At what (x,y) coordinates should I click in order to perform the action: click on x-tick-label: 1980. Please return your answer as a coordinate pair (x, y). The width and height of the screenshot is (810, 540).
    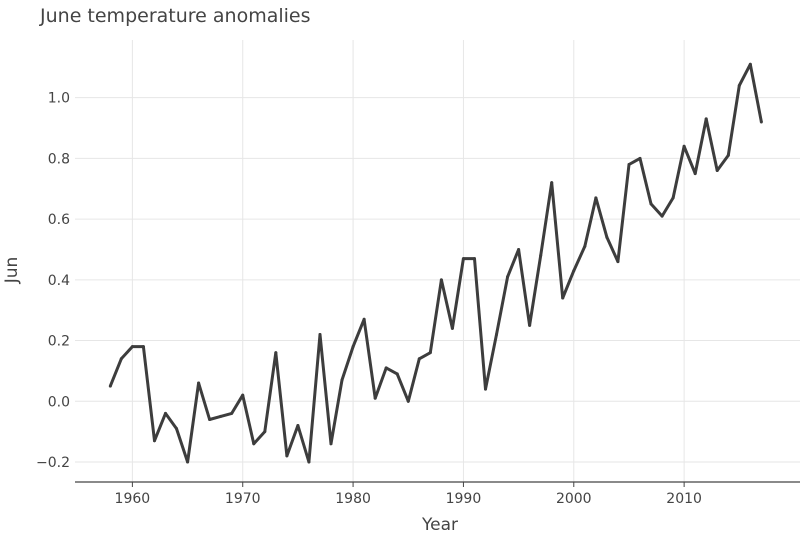
    Looking at the image, I should click on (353, 499).